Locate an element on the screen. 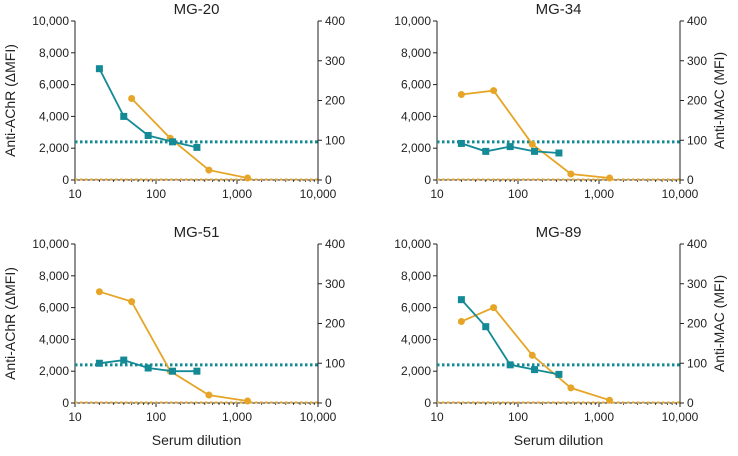 Image resolution: width=738 pixels, height=456 pixels. chart-title: MG-20 is located at coordinates (197, 9).